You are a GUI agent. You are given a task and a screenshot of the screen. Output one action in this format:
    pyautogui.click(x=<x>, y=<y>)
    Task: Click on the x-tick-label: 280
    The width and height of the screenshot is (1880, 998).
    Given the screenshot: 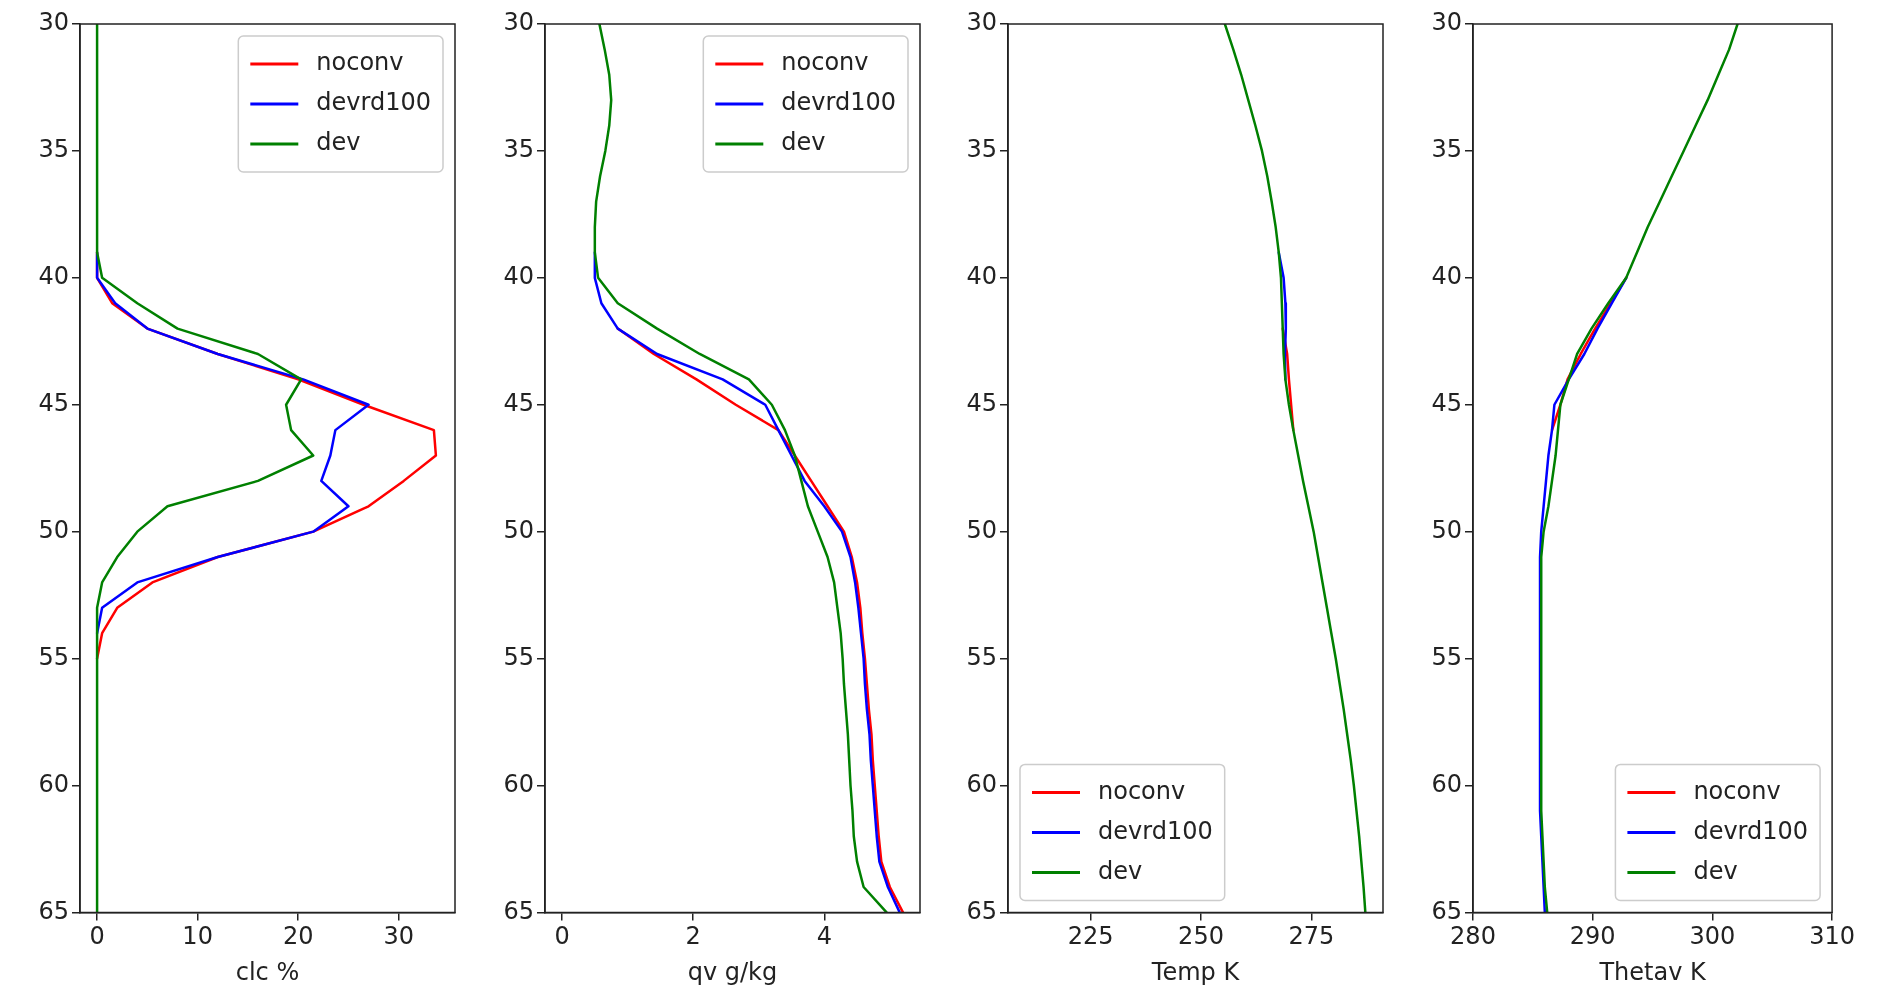 What is the action you would take?
    pyautogui.click(x=1473, y=936)
    